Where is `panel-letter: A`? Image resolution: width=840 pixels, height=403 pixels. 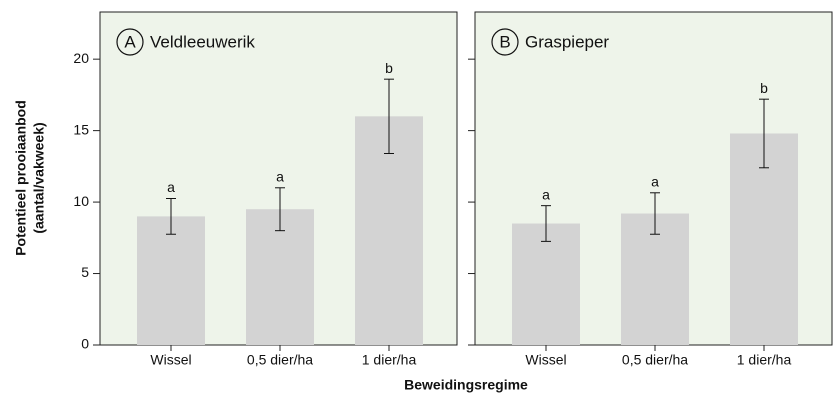
panel-letter: A is located at coordinates (130, 41).